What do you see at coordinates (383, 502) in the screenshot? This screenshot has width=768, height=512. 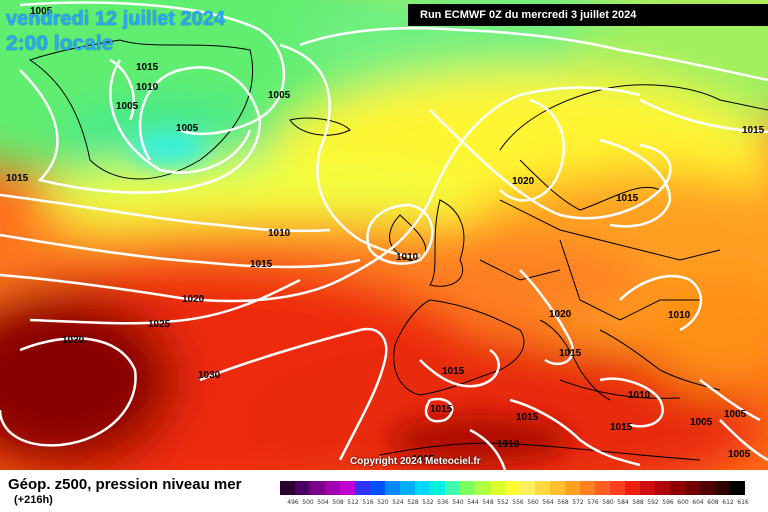 I see `legend-tick: 520` at bounding box center [383, 502].